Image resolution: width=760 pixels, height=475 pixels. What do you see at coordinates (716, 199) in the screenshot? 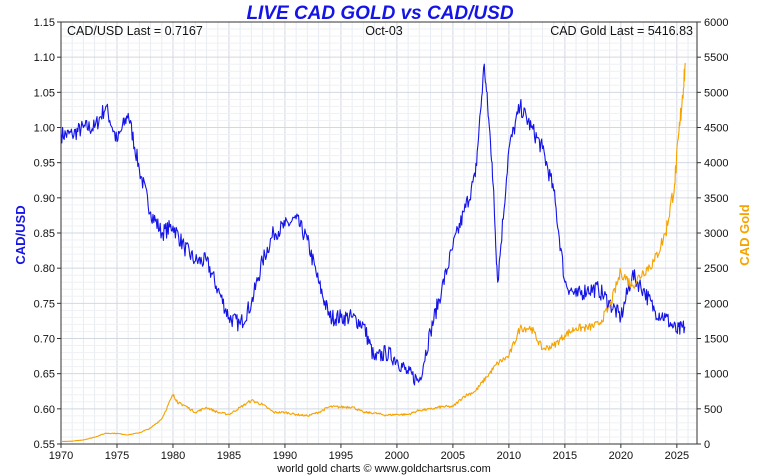
I see `y-right-tick-label: 3500` at bounding box center [716, 199].